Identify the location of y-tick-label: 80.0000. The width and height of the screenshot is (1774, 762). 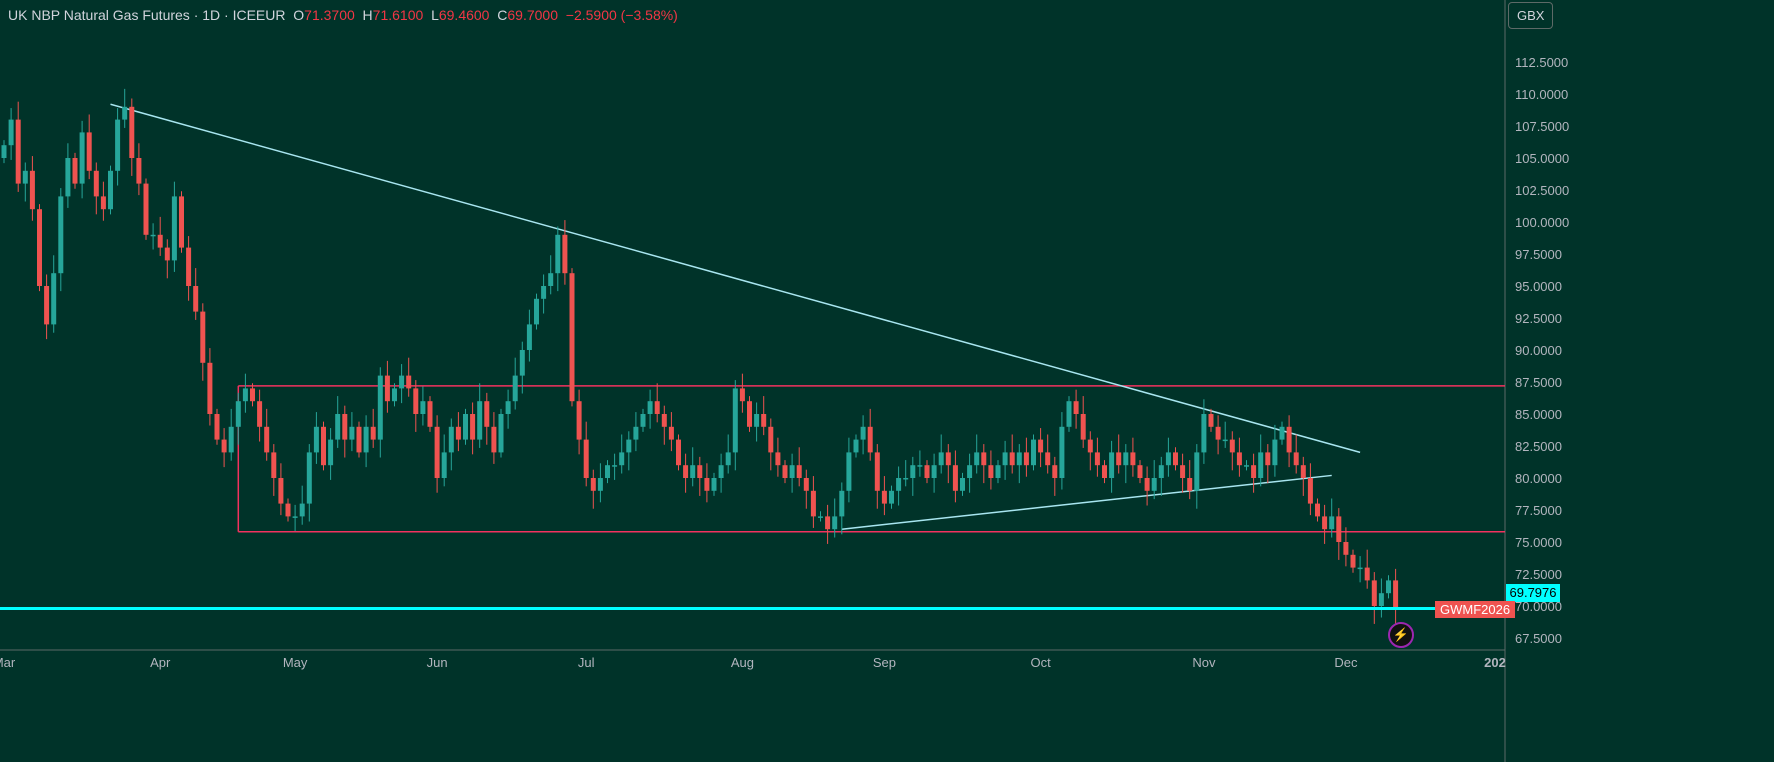
(1538, 478).